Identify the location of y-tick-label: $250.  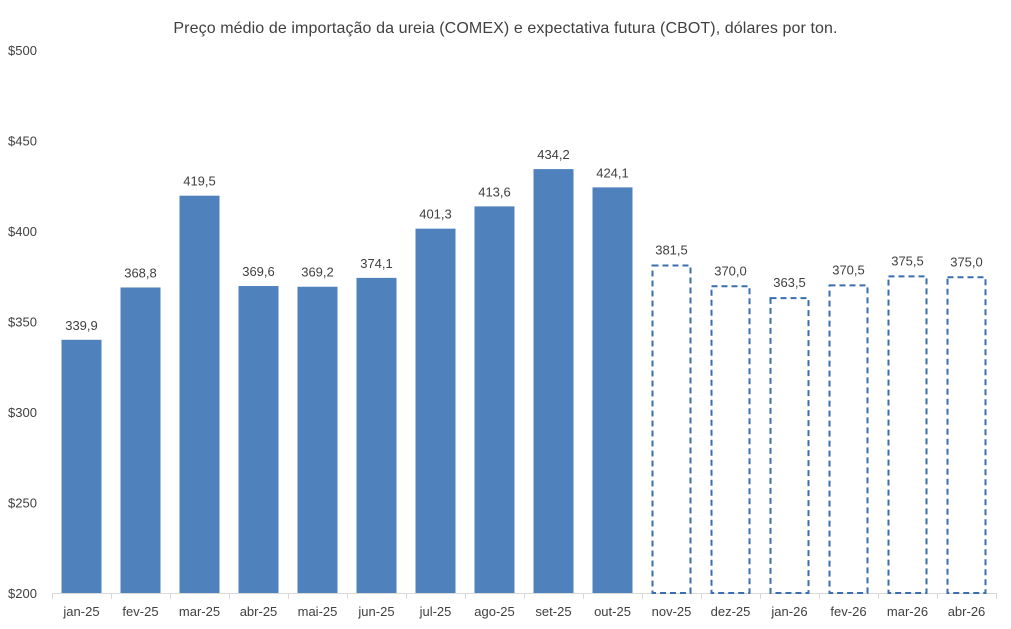
(22, 503).